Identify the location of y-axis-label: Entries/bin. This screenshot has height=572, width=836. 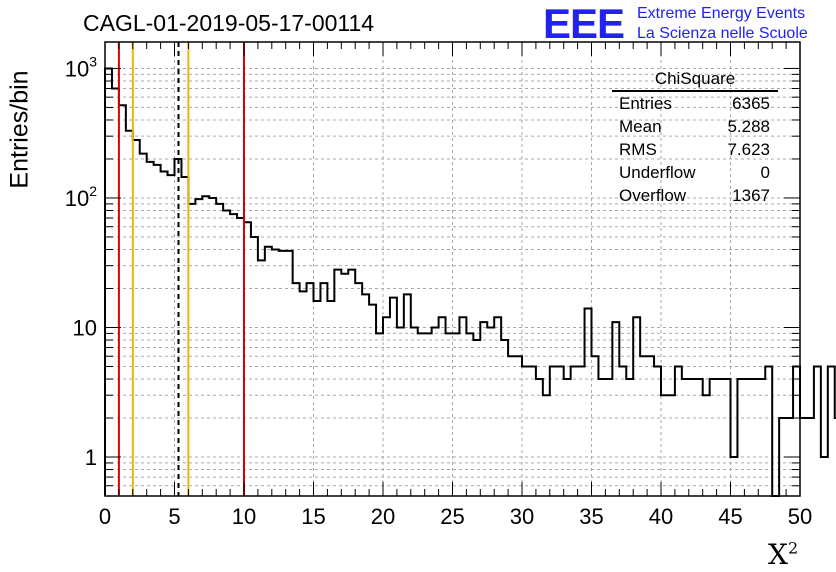
(19, 129).